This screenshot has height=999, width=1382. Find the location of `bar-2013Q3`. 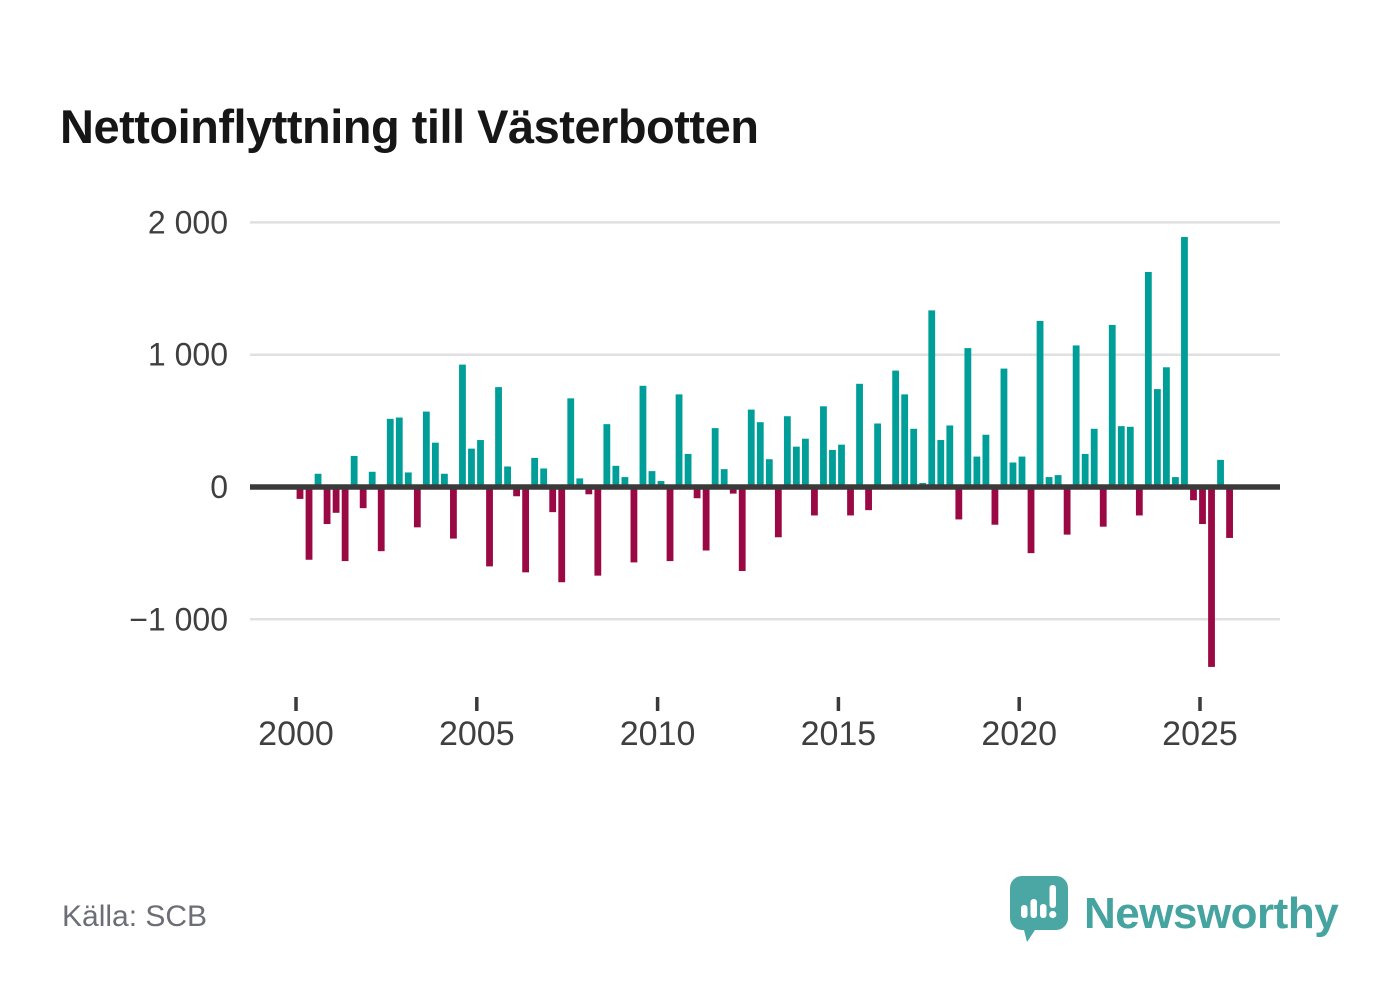

bar-2013Q3 is located at coordinates (787, 451).